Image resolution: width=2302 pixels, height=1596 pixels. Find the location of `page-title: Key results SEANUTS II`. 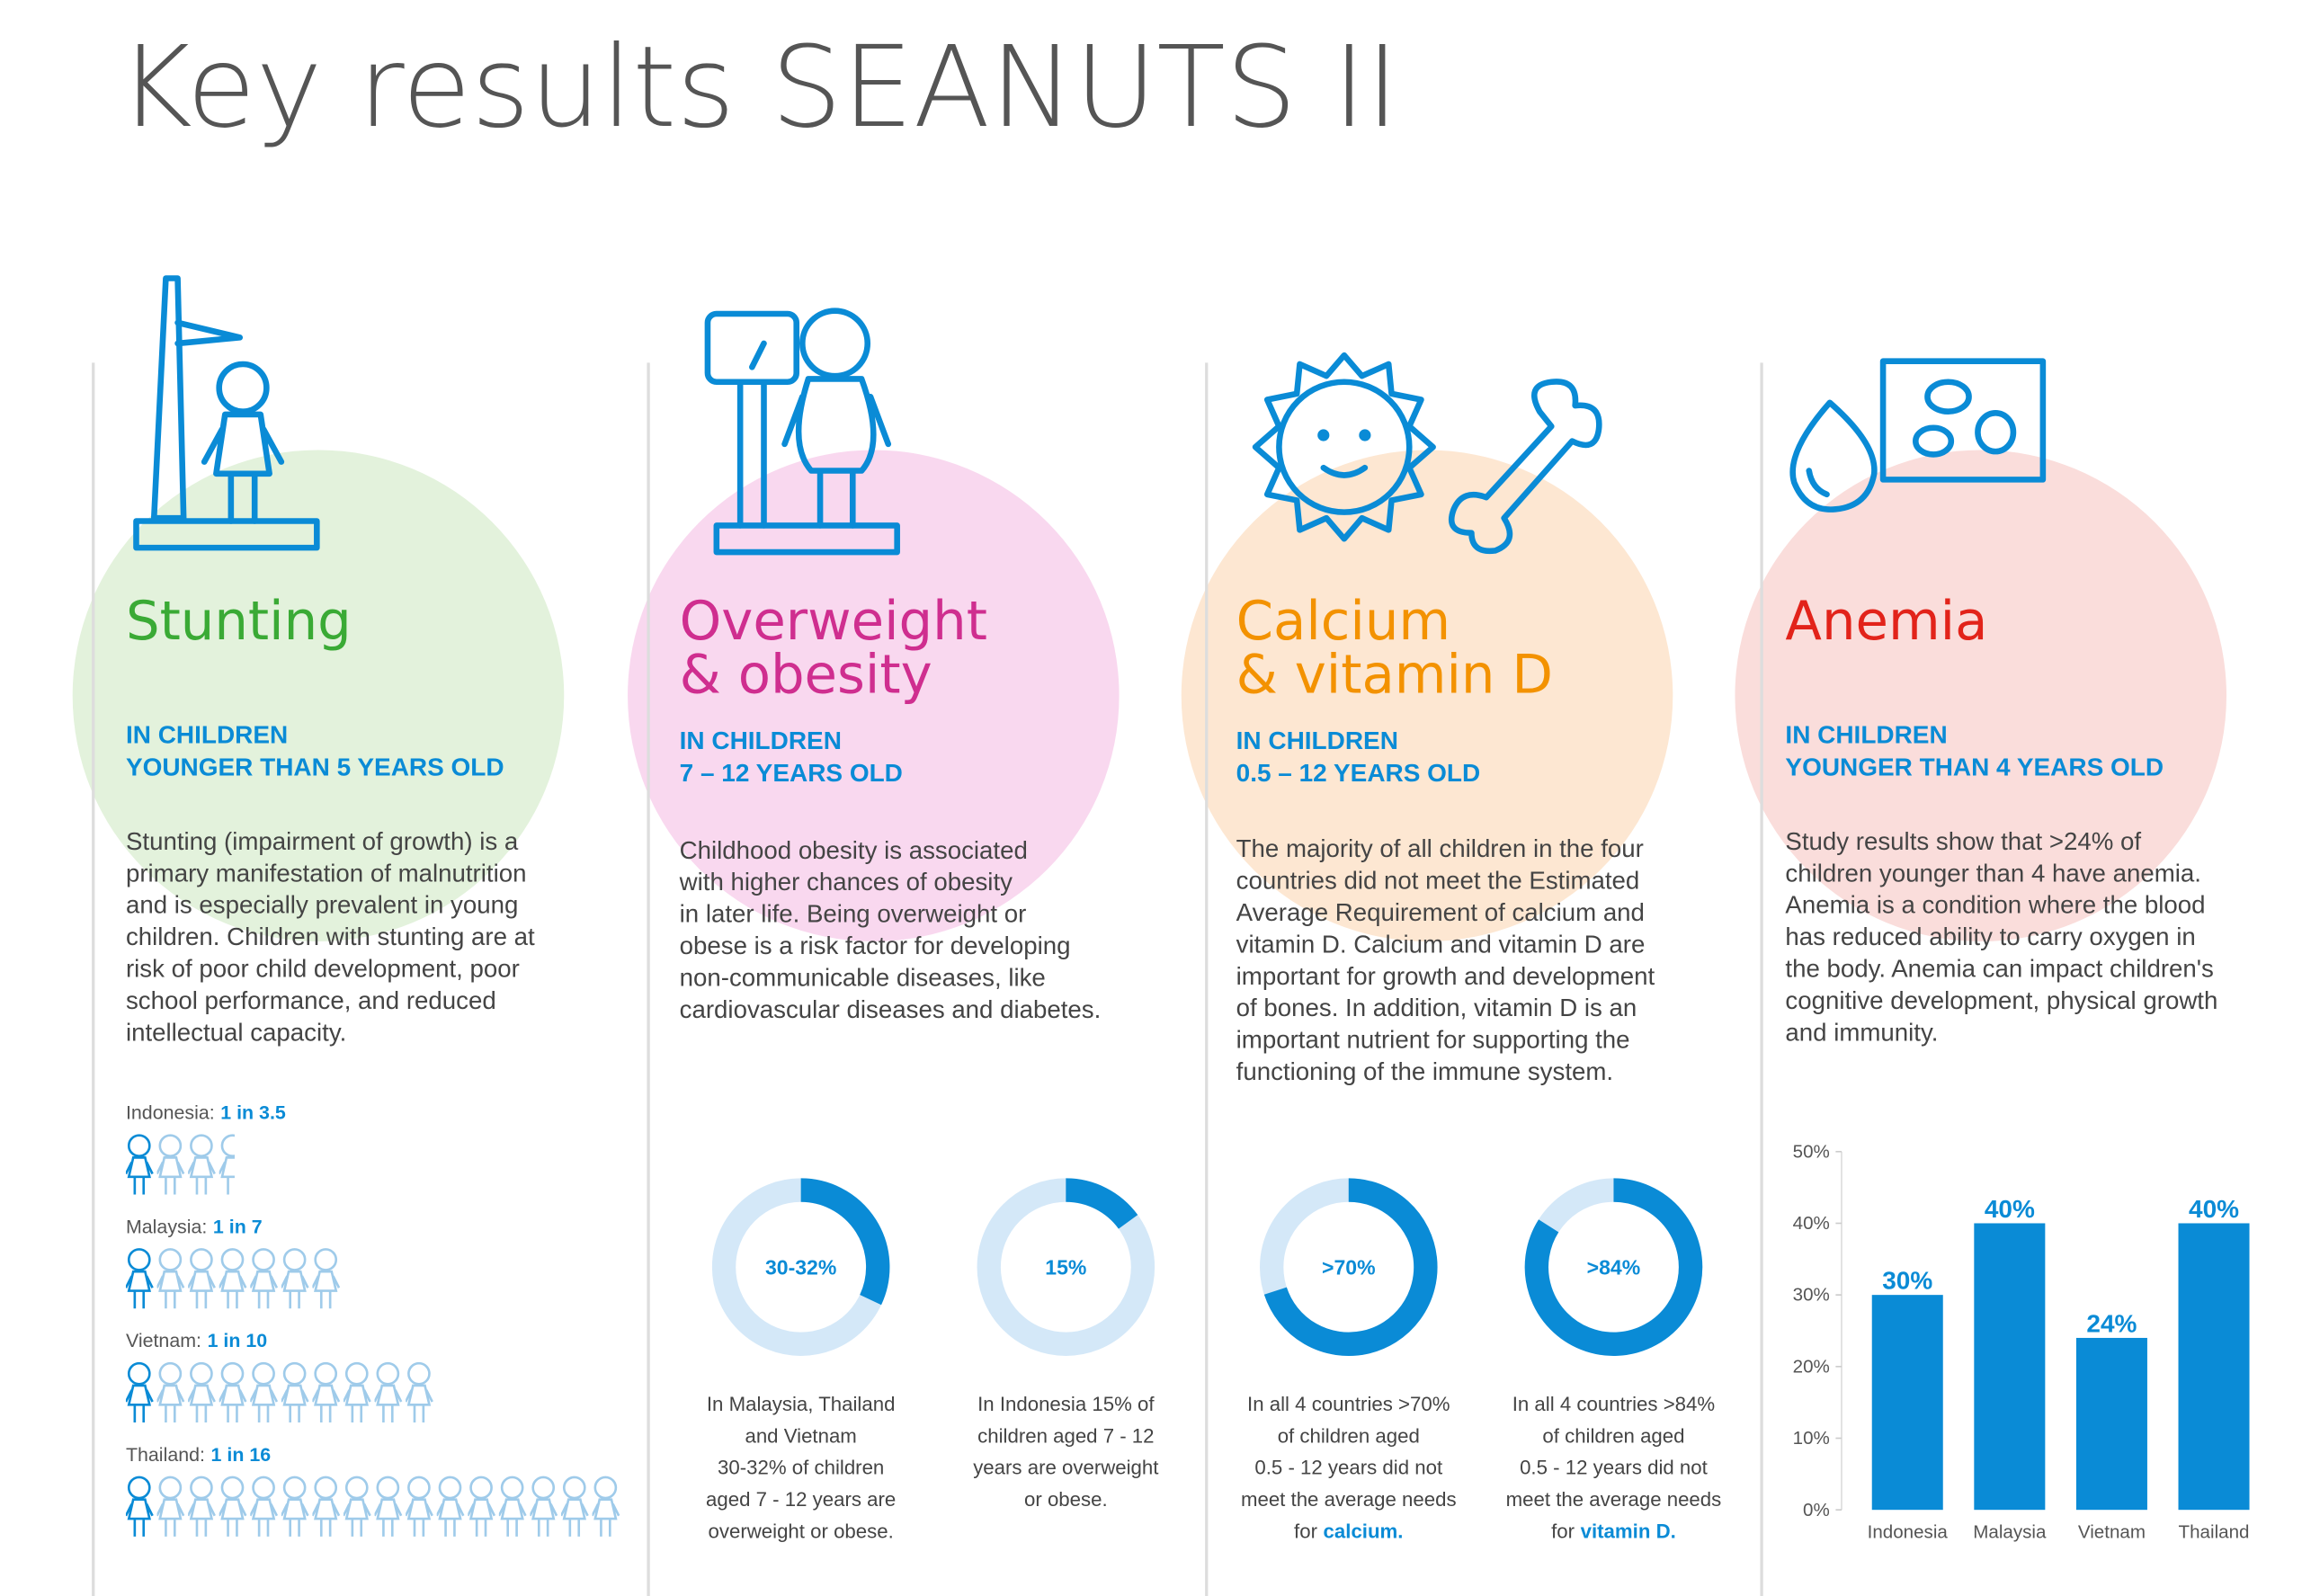

page-title: Key results SEANUTS II is located at coordinates (759, 87).